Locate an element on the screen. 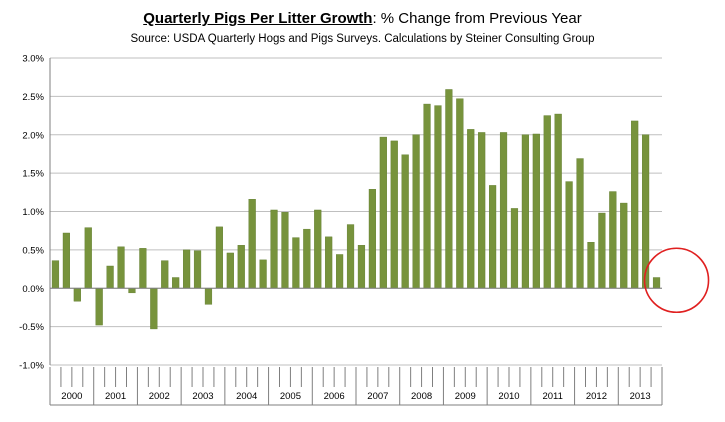 Image resolution: width=725 pixels, height=422 pixels. x-year-label: 2013 is located at coordinates (640, 396).